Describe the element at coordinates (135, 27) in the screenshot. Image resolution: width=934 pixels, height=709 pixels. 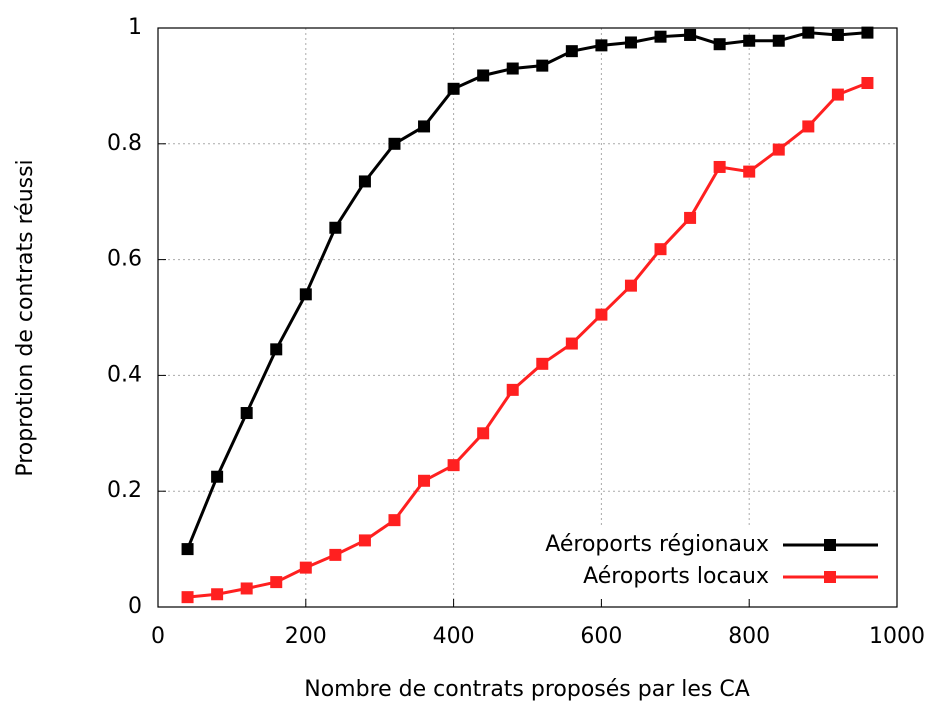
I see `y-tick-label: 1` at that location.